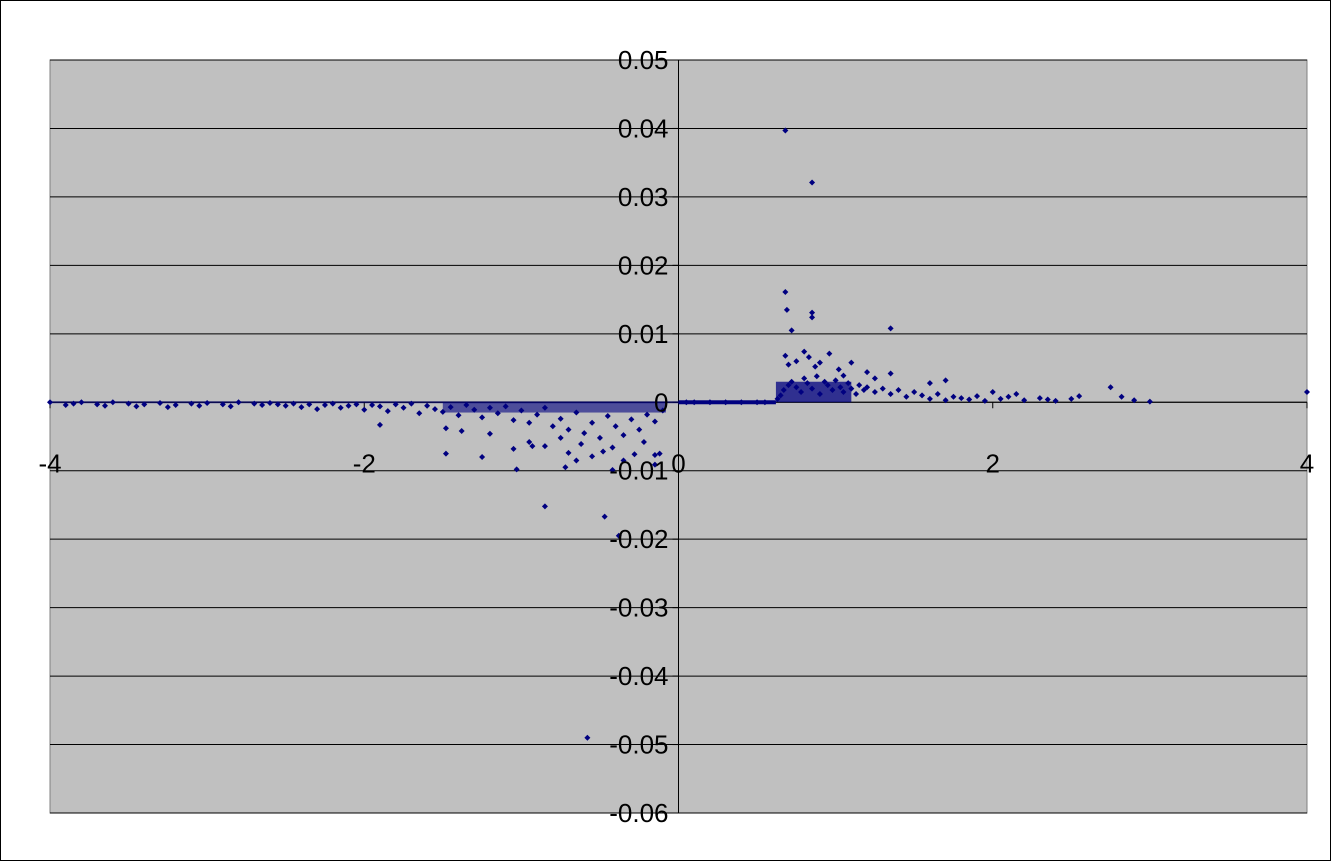  I want to click on dense-point-band-left, so click(364, 402).